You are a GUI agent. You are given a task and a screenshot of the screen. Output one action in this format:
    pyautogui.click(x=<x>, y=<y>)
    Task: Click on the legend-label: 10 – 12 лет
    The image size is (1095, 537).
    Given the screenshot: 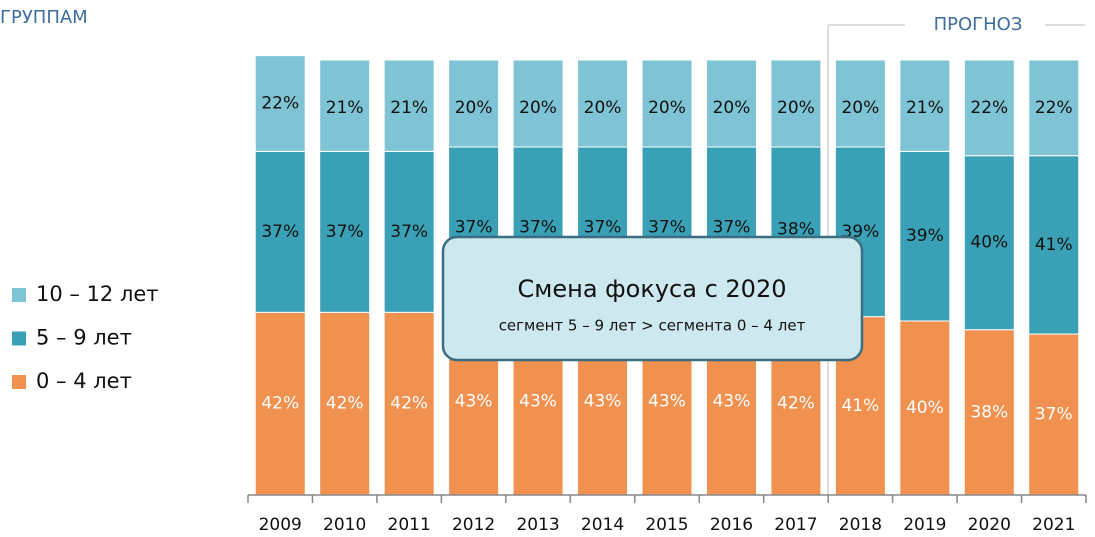 What is the action you would take?
    pyautogui.click(x=97, y=294)
    